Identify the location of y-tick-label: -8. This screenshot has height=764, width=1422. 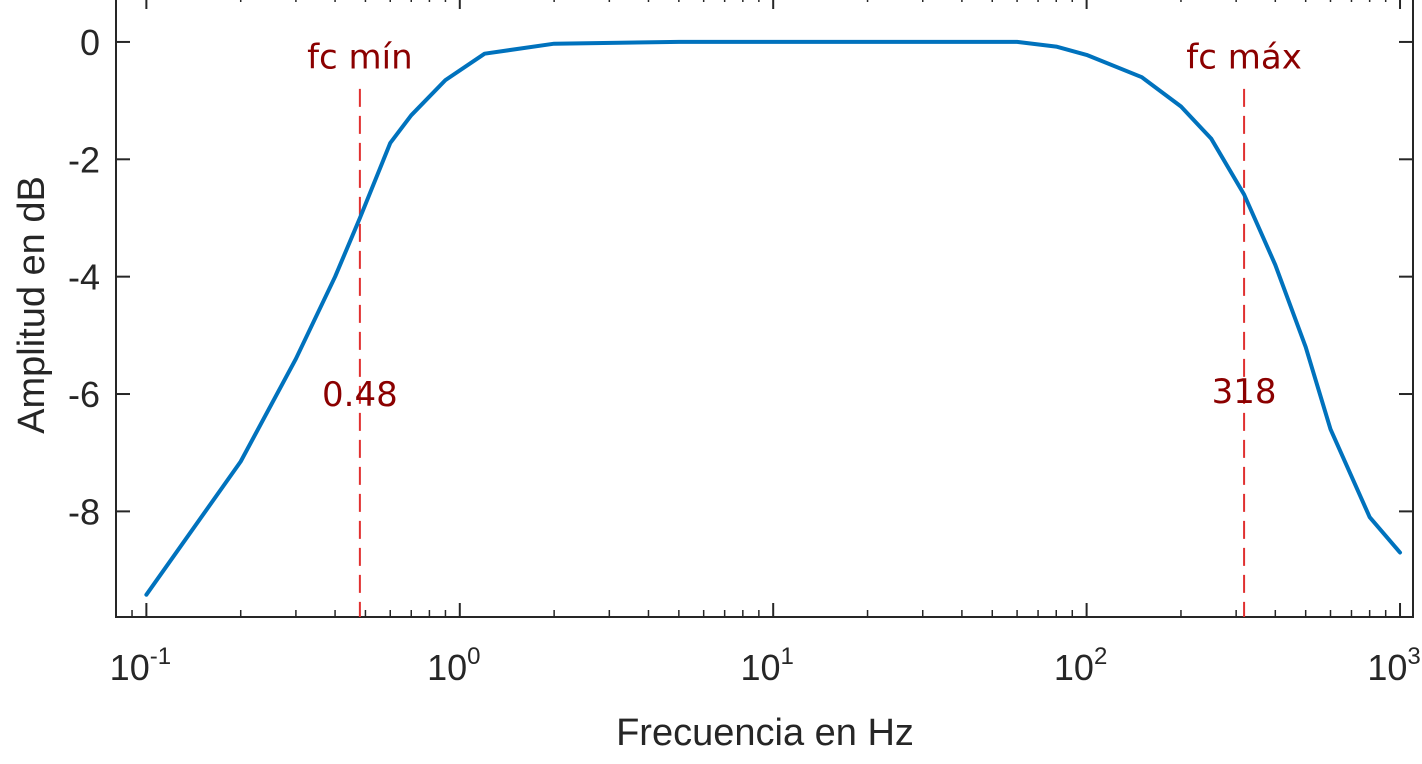
(84, 511).